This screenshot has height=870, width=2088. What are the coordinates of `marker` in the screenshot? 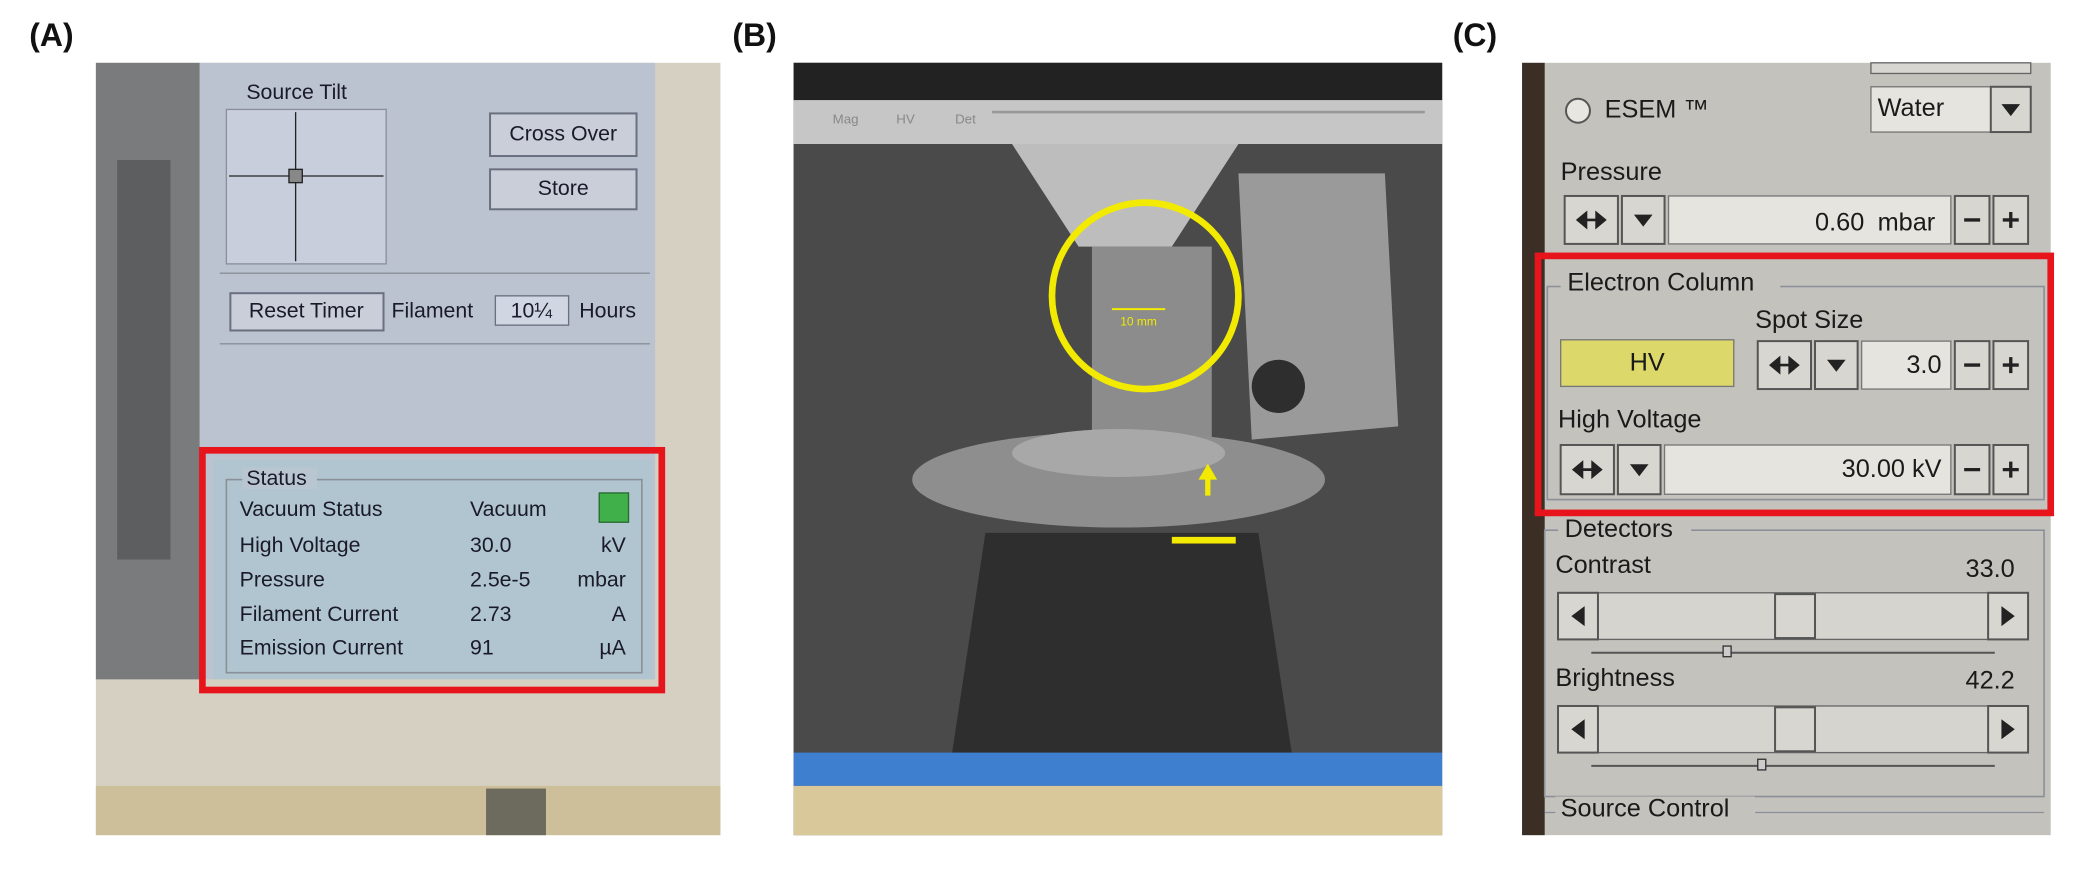 It's located at (1203, 540).